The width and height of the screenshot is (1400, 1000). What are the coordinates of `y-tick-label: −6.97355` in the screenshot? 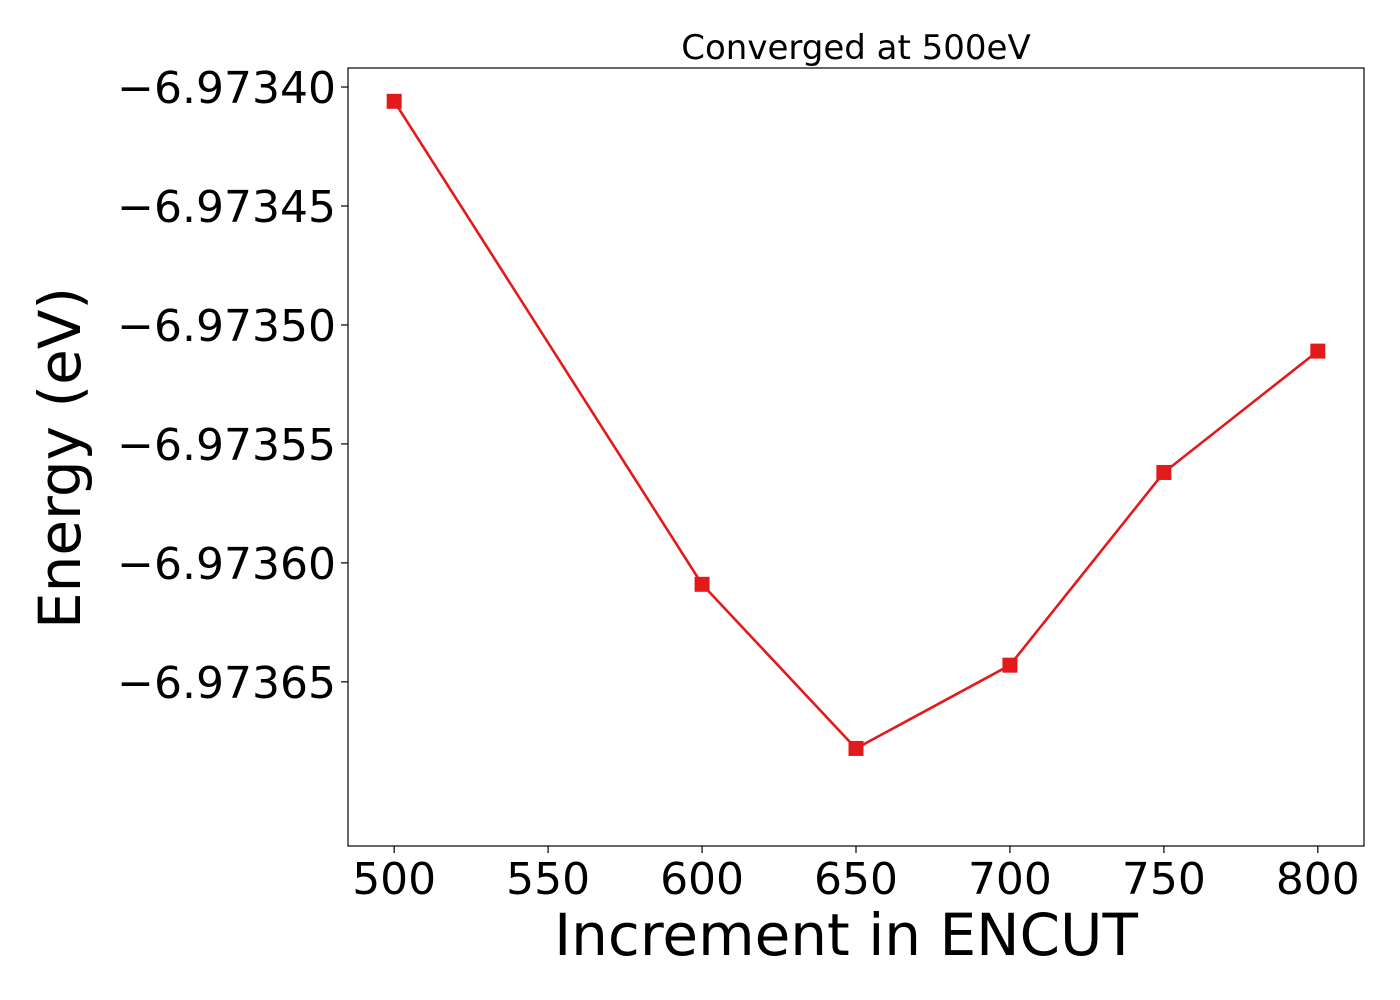 It's located at (226, 445).